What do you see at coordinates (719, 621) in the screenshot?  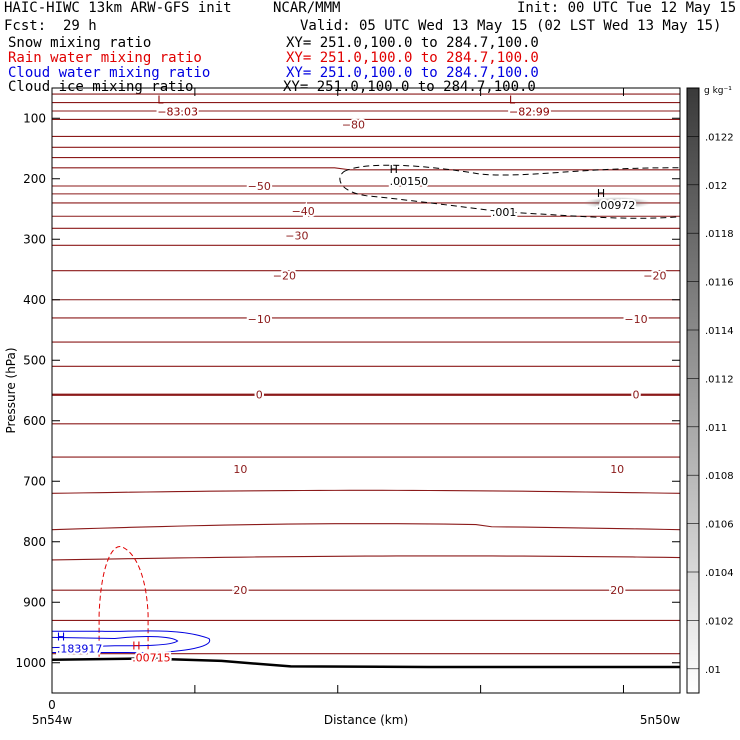 I see `colorbar-tick-label: .0102` at bounding box center [719, 621].